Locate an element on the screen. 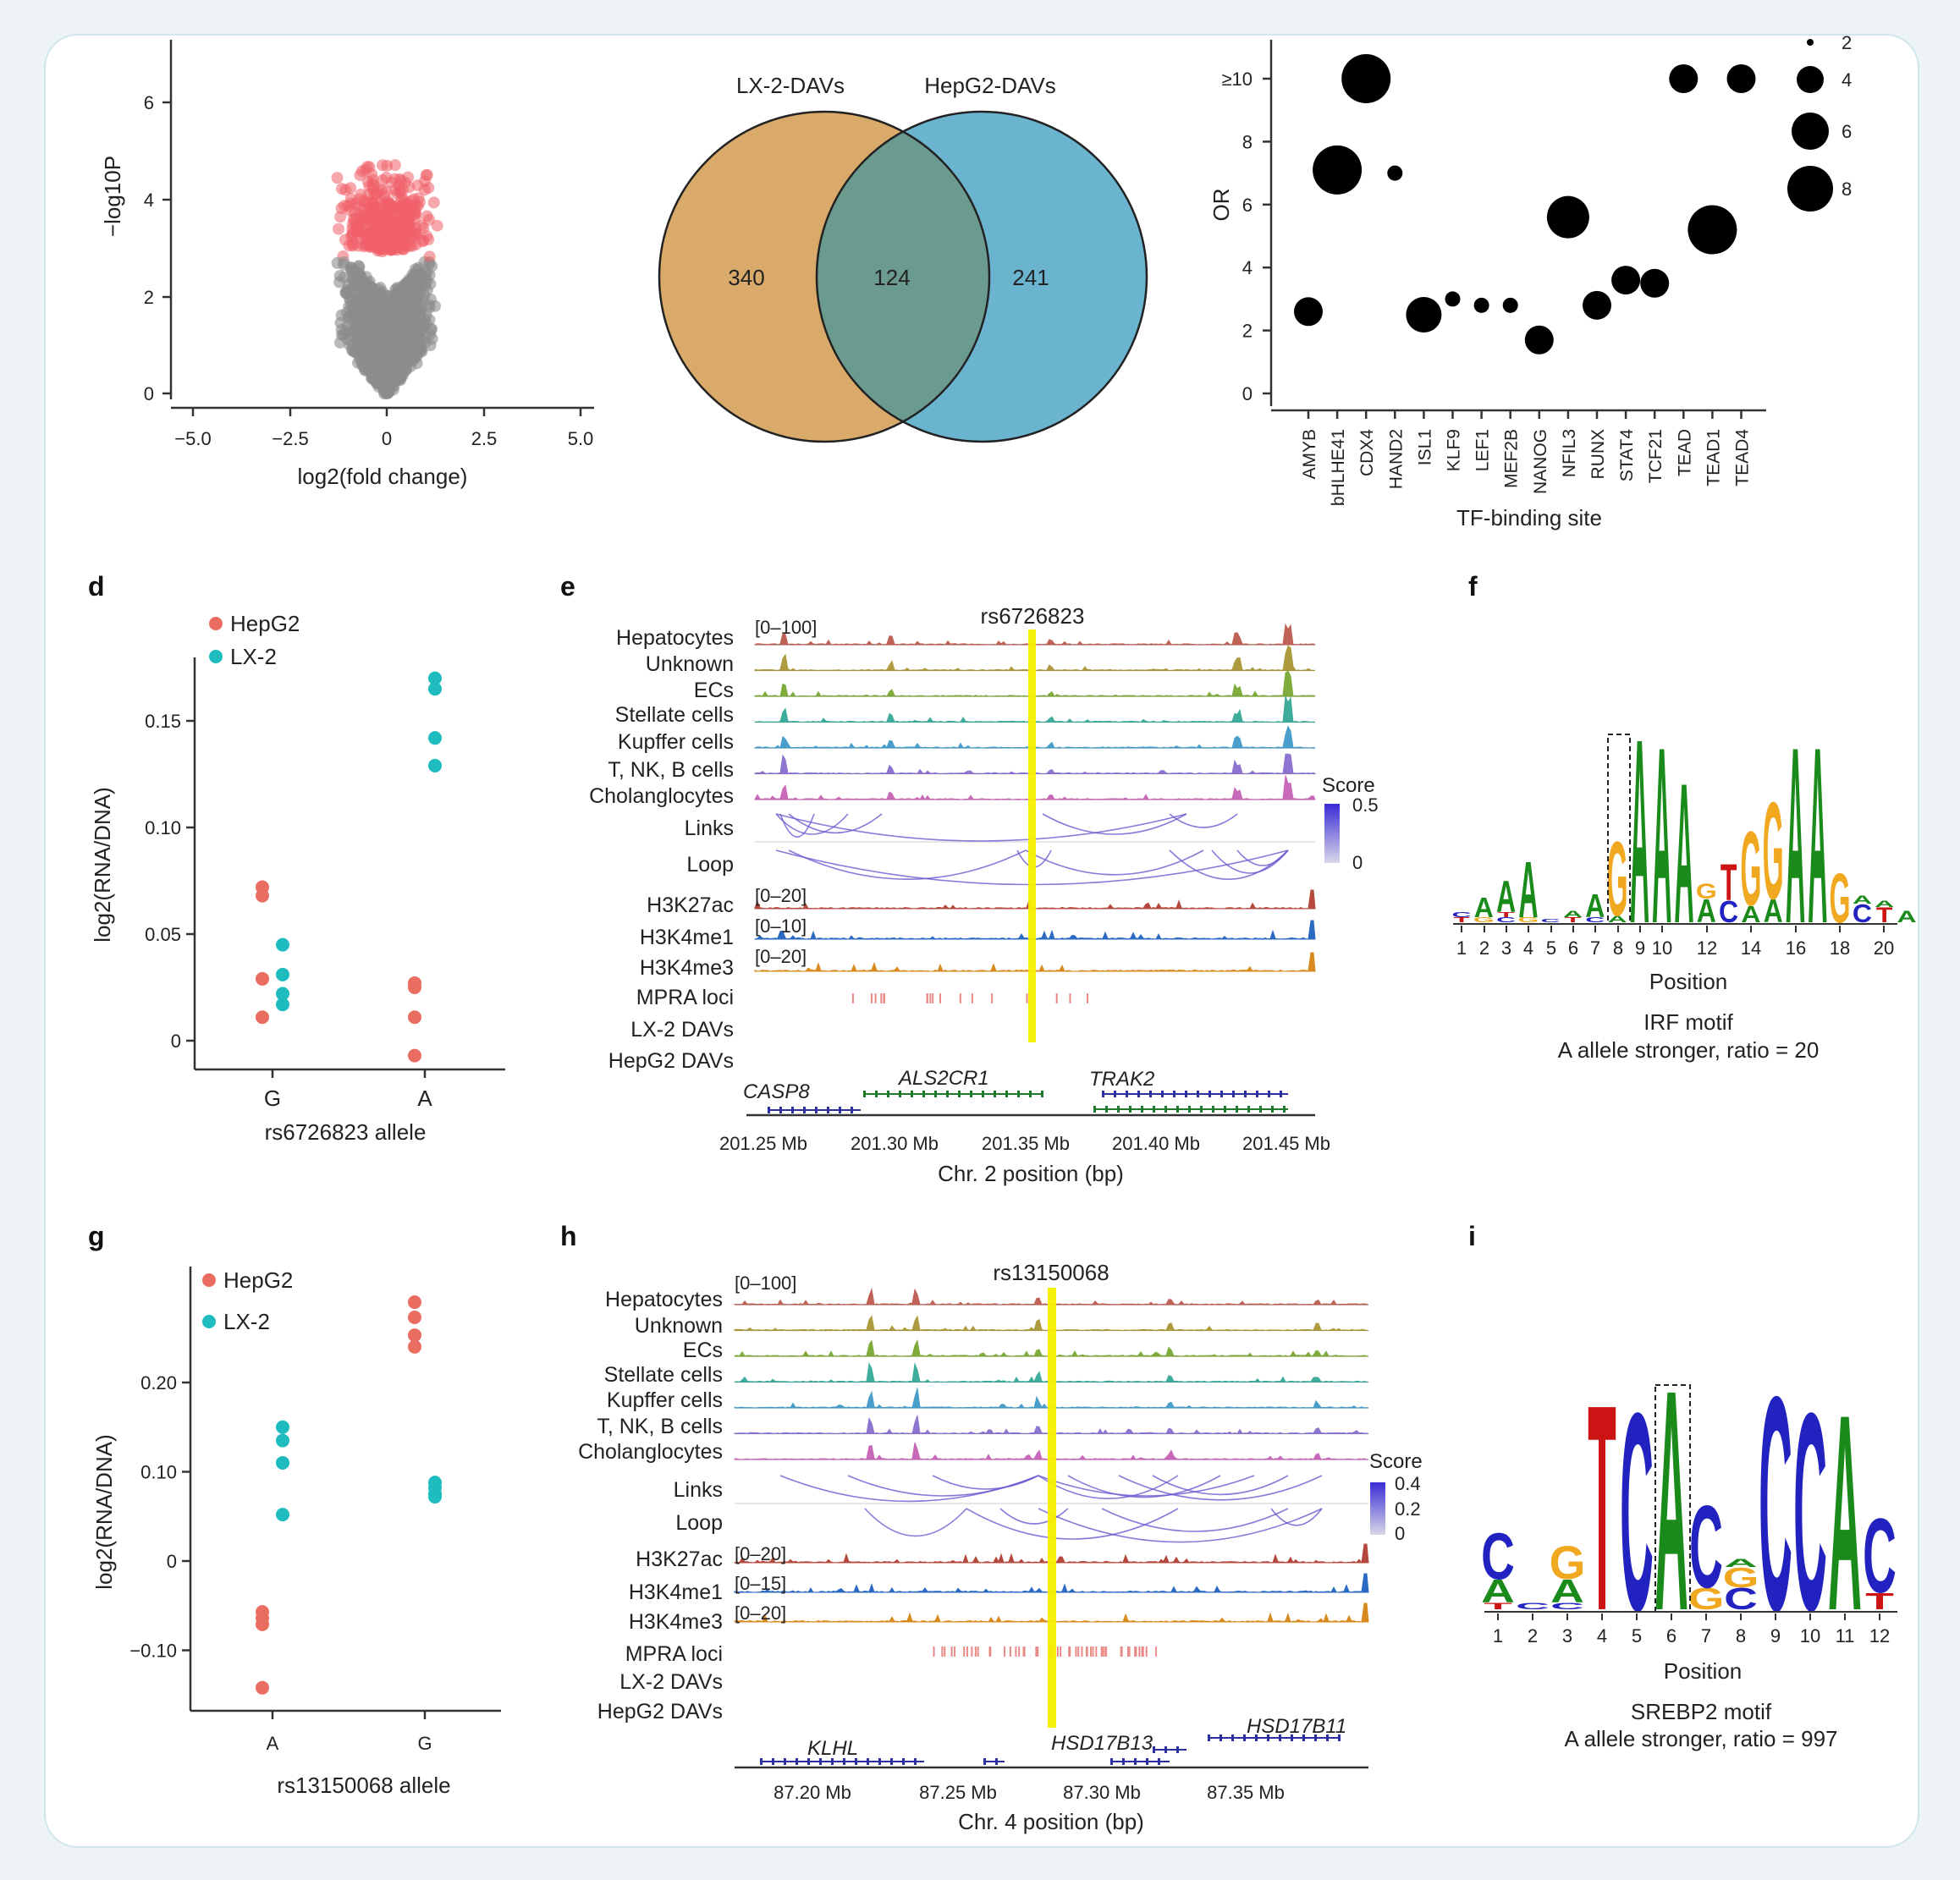  i-xticks: 1 2 3 4 5 6 7 8 9 10 11 12 is located at coordinates (1691, 1629).